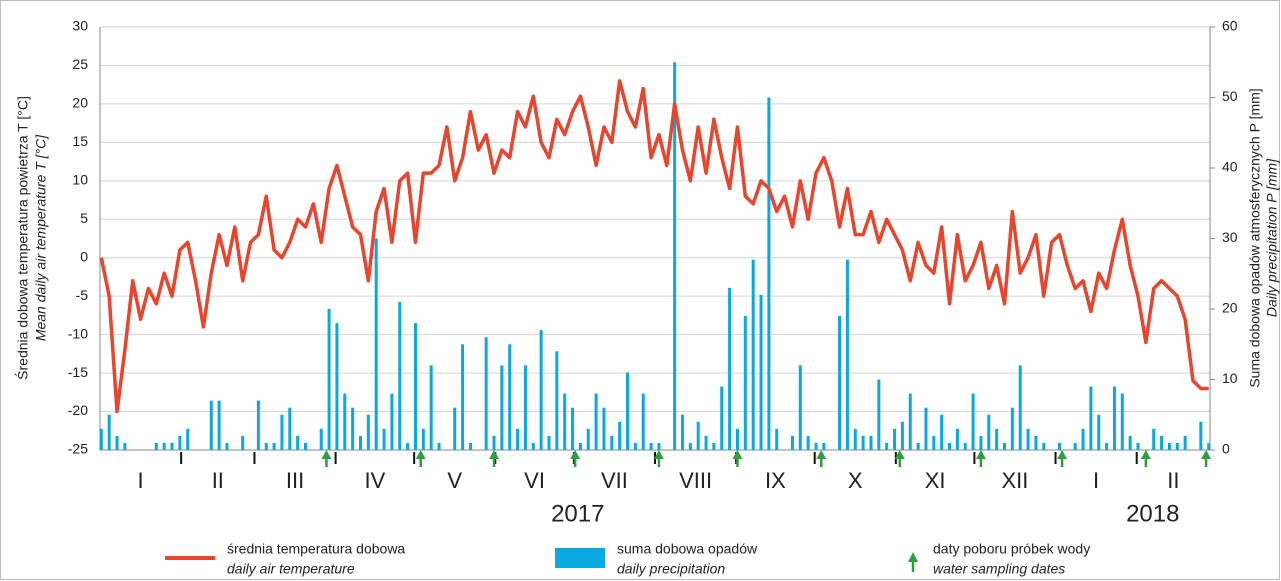 The width and height of the screenshot is (1281, 581). Describe the element at coordinates (1096, 480) in the screenshot. I see `month-label: I` at that location.